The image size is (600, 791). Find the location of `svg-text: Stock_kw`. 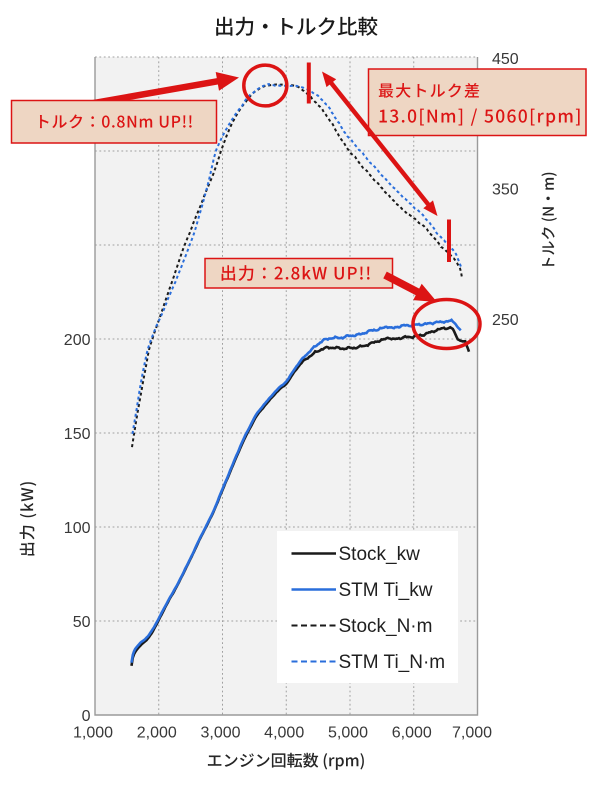

svg-text: Stock_kw is located at coordinates (380, 554).